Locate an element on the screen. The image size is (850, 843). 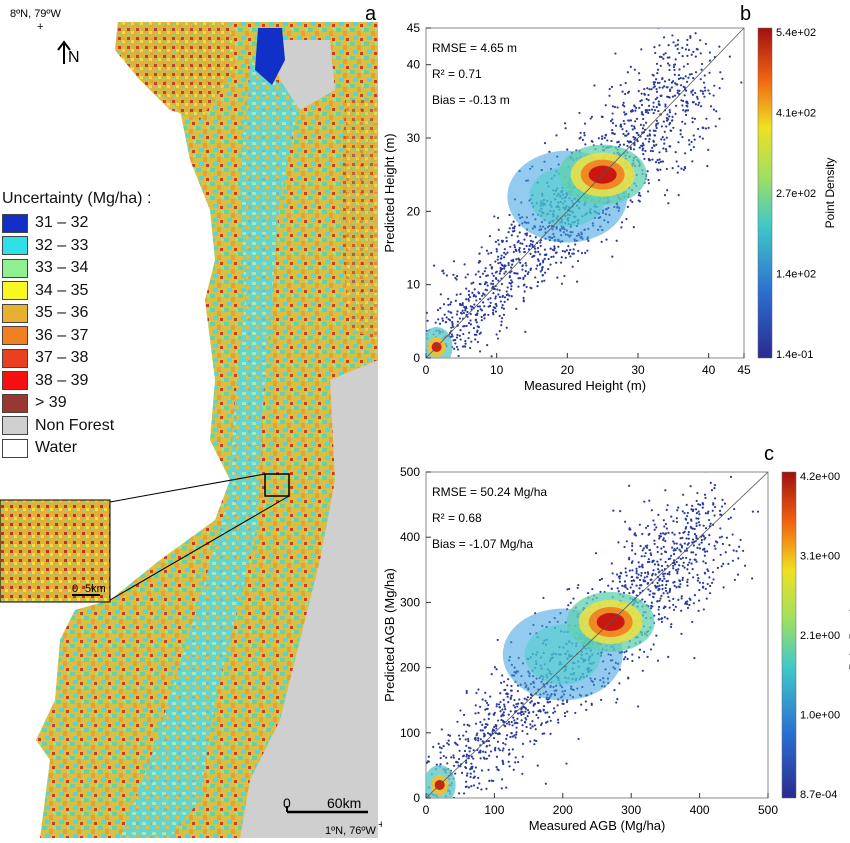
x-tick-label: 30 is located at coordinates (638, 370).